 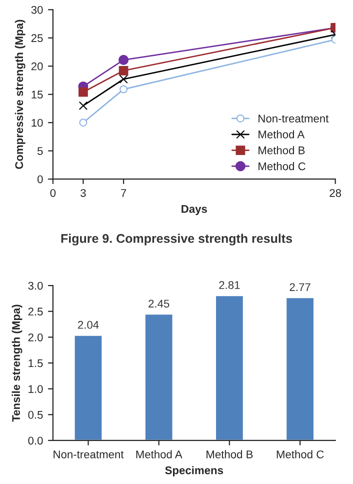 What do you see at coordinates (83, 193) in the screenshot?
I see `x-tick-label: 3` at bounding box center [83, 193].